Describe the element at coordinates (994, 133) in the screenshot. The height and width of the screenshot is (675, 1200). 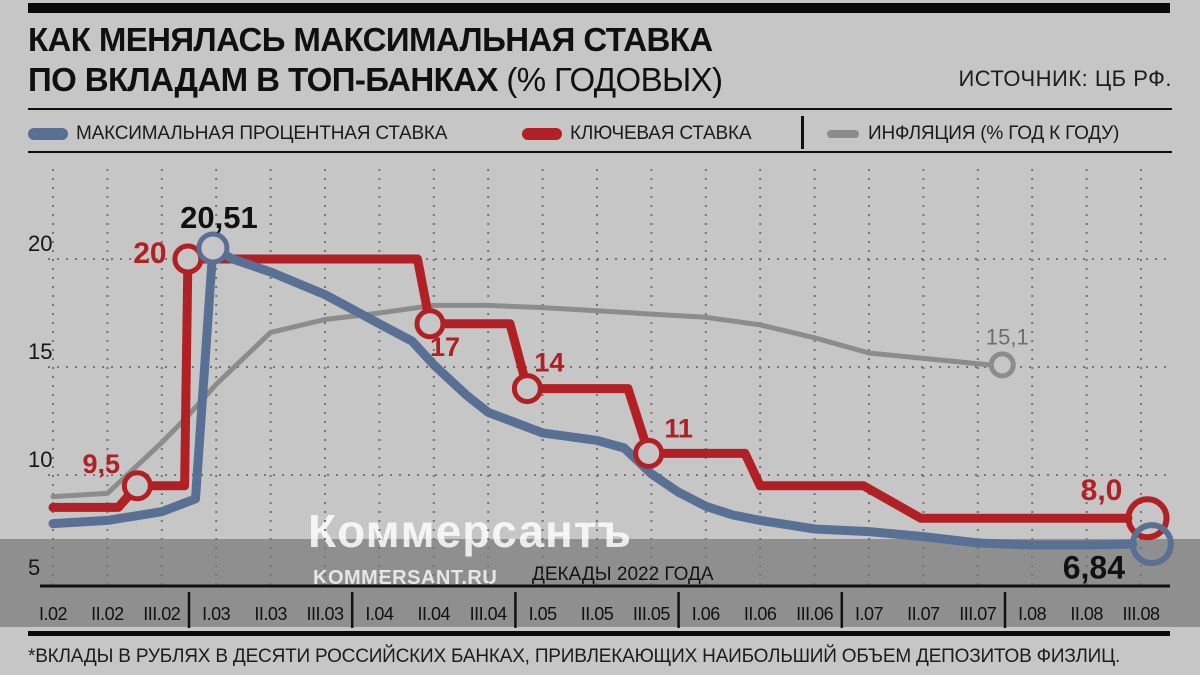
I see `legend-label-inflation: ИНФЛЯЦИЯ (% ГОД К ГОДУ)` at that location.